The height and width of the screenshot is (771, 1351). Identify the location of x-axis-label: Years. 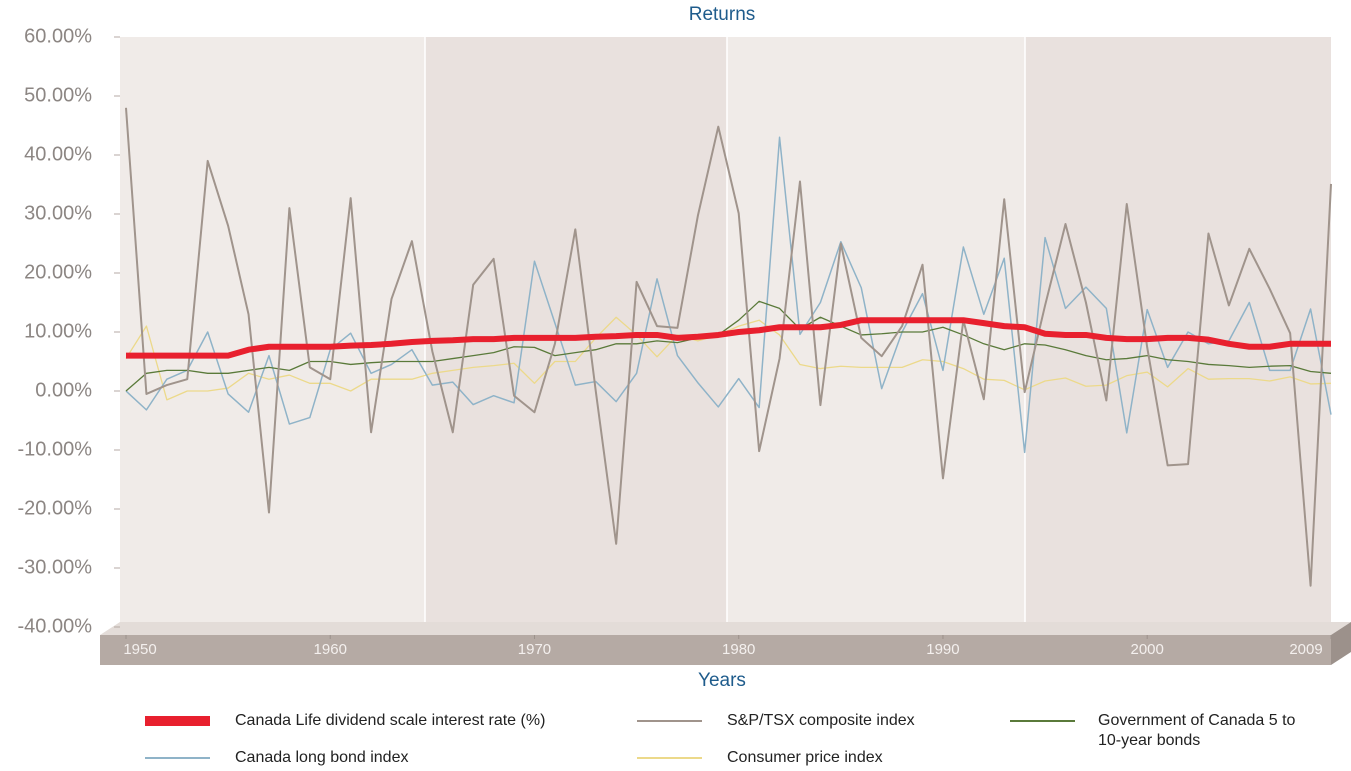
(722, 680).